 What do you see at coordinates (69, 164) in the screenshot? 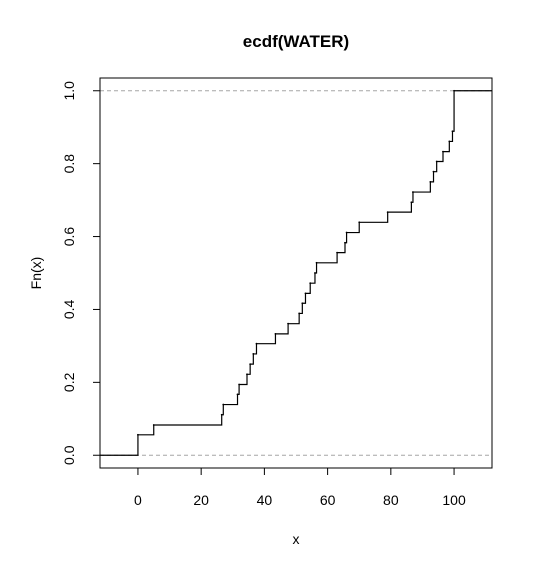
I see `y-tick-label-4: 0.8` at bounding box center [69, 164].